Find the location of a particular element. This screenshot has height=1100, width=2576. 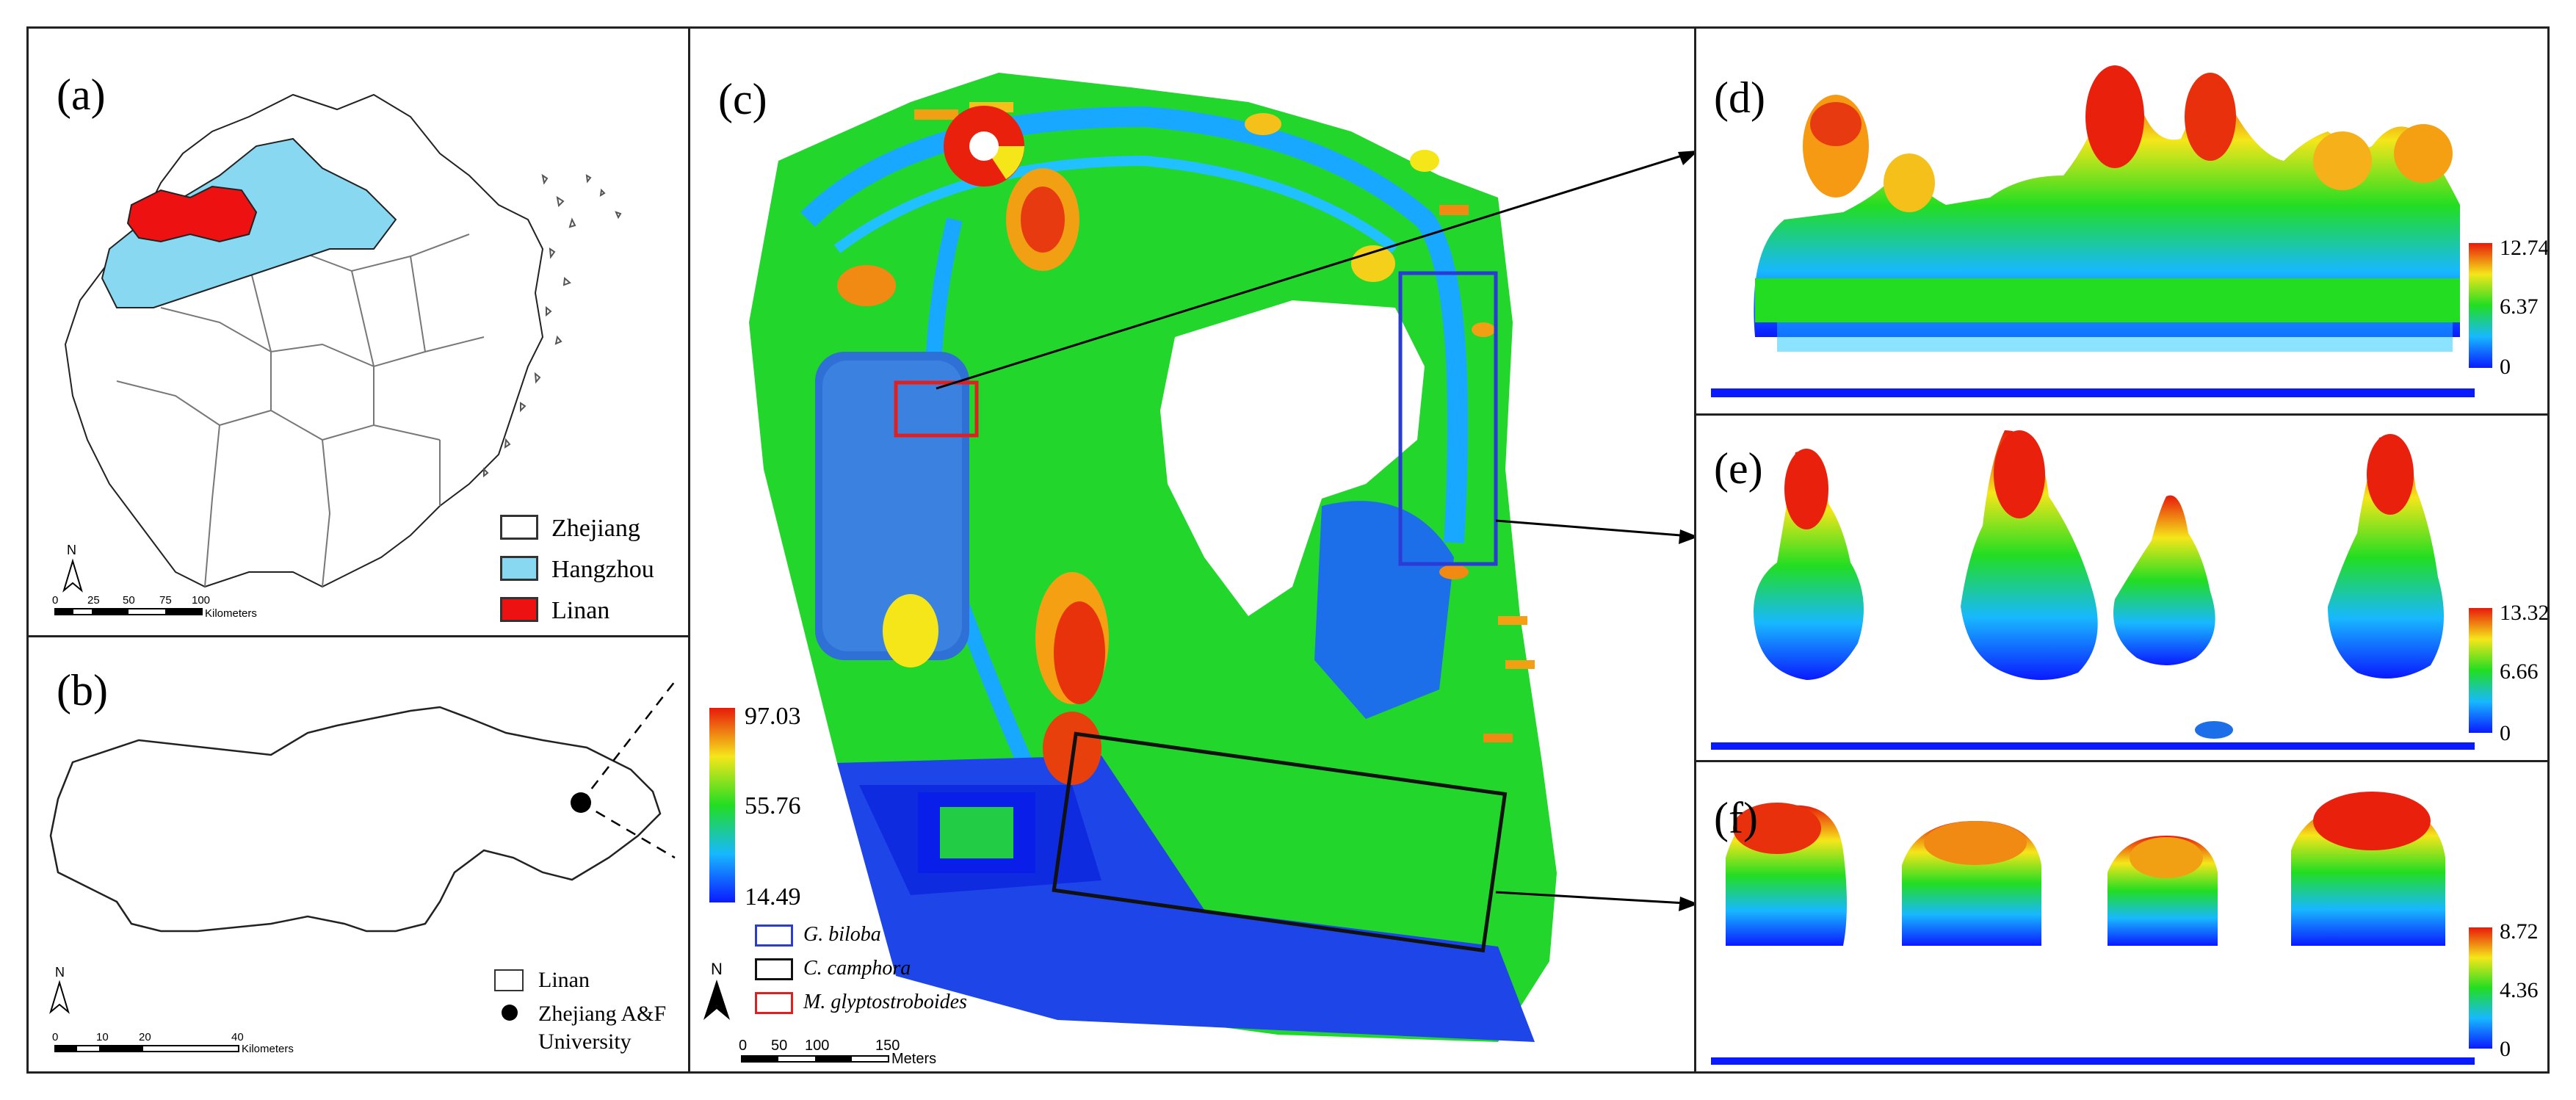

colorbar-c-max: 97.03 is located at coordinates (773, 716).